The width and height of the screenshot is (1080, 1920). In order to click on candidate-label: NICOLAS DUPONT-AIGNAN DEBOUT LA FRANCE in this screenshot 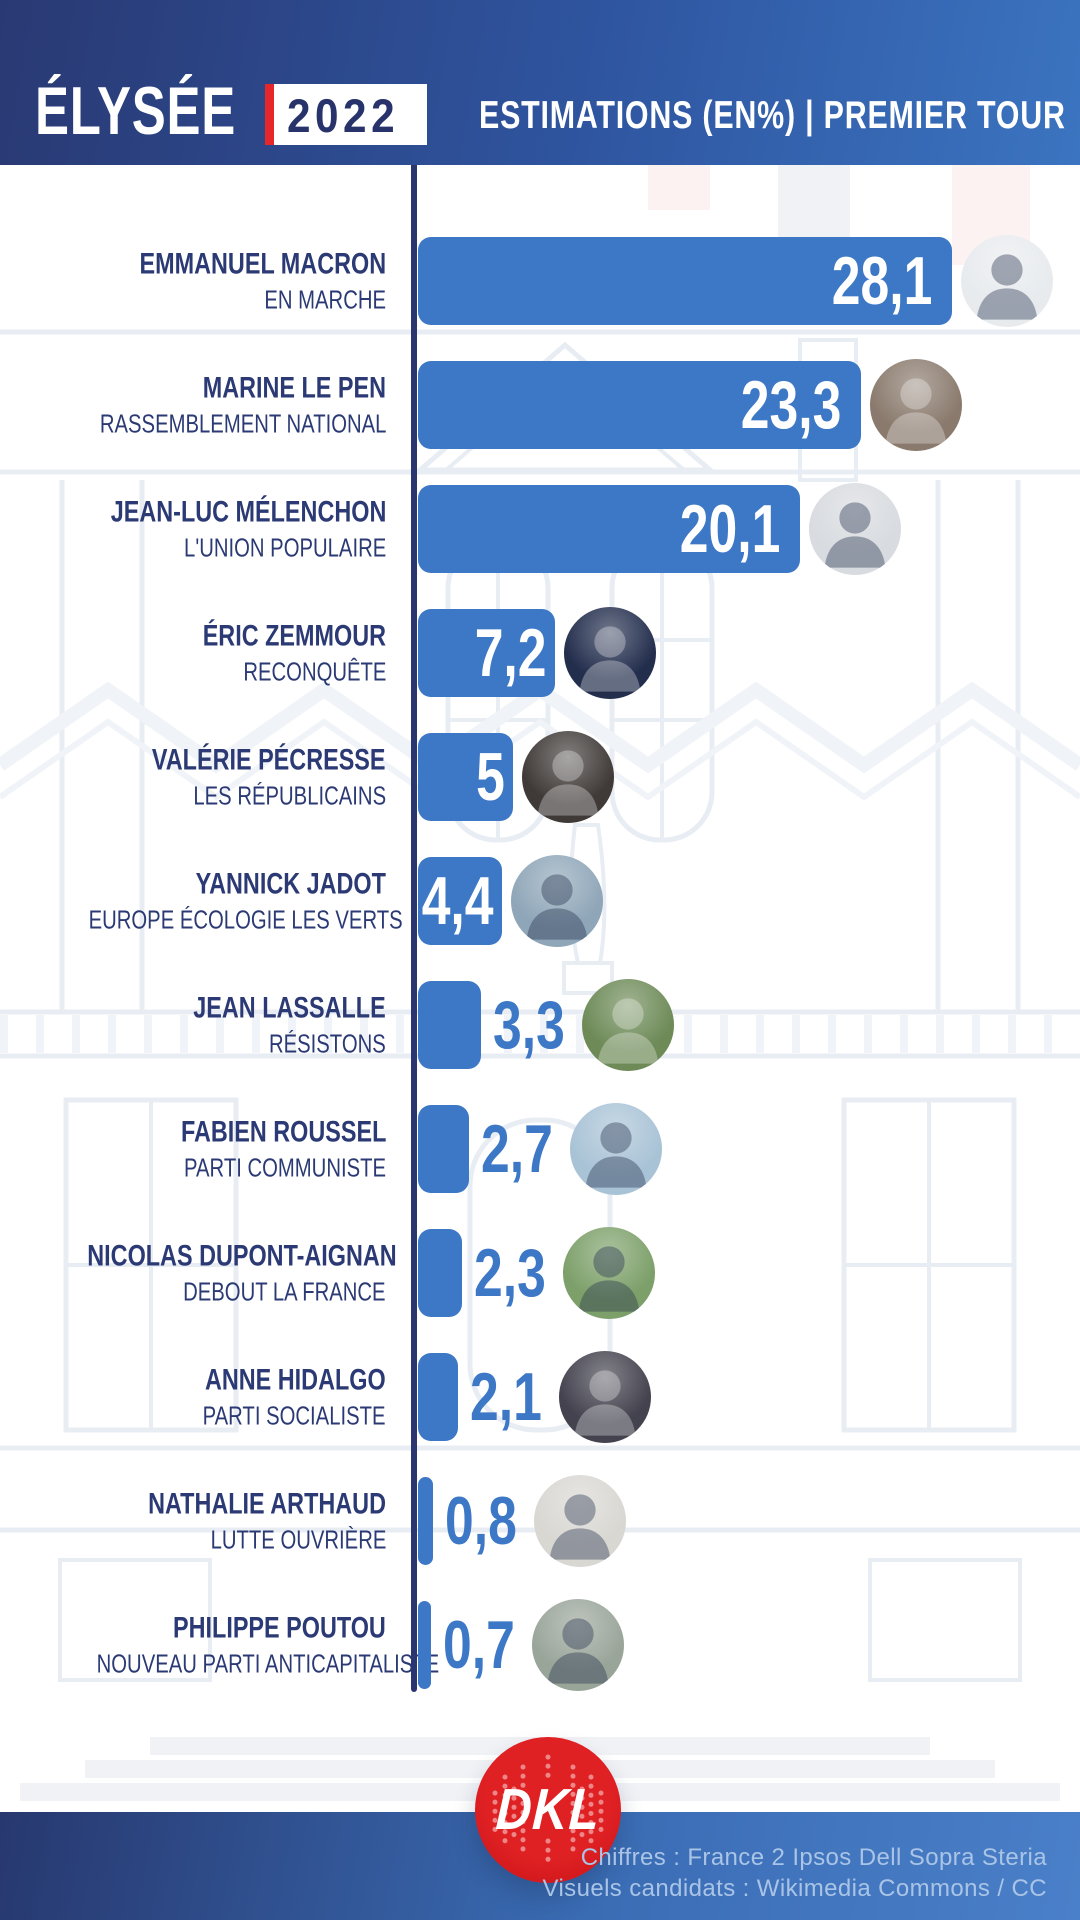, I will do `click(198, 1272)`.